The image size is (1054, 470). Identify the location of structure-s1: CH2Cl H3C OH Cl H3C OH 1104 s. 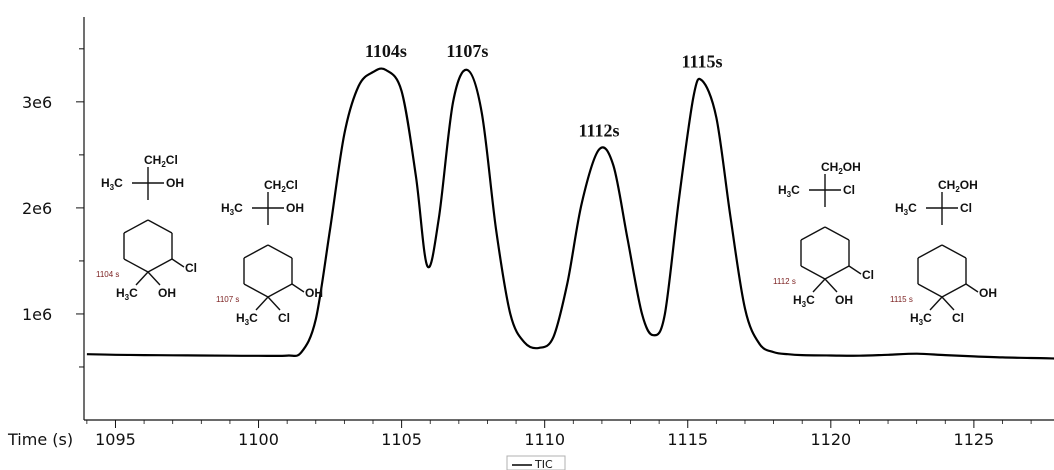
(146, 227).